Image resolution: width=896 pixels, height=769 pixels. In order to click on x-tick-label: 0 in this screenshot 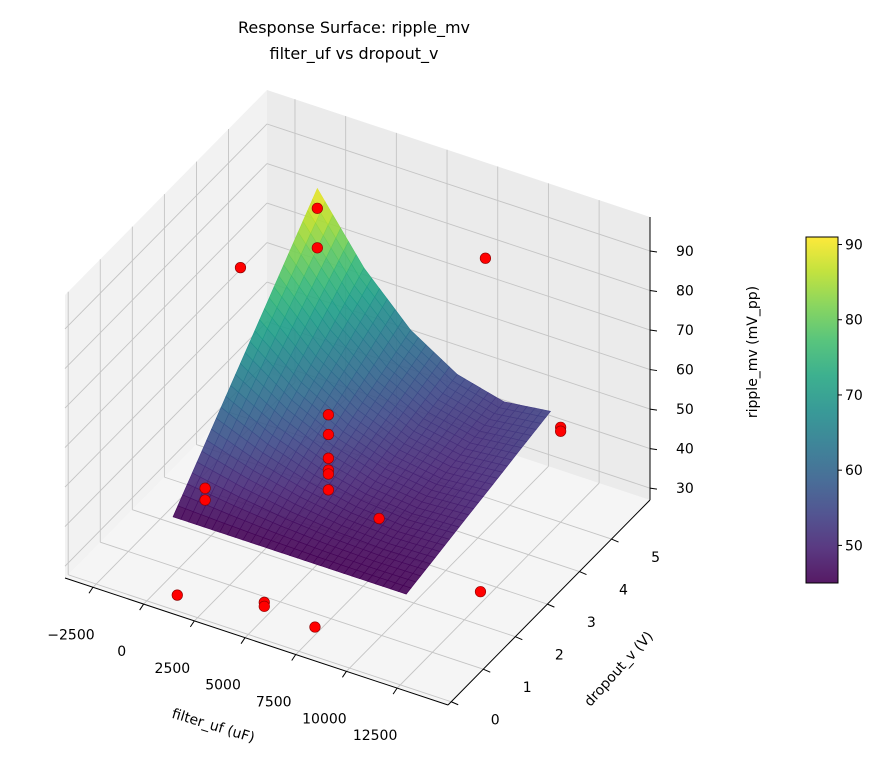, I will do `click(121, 652)`.